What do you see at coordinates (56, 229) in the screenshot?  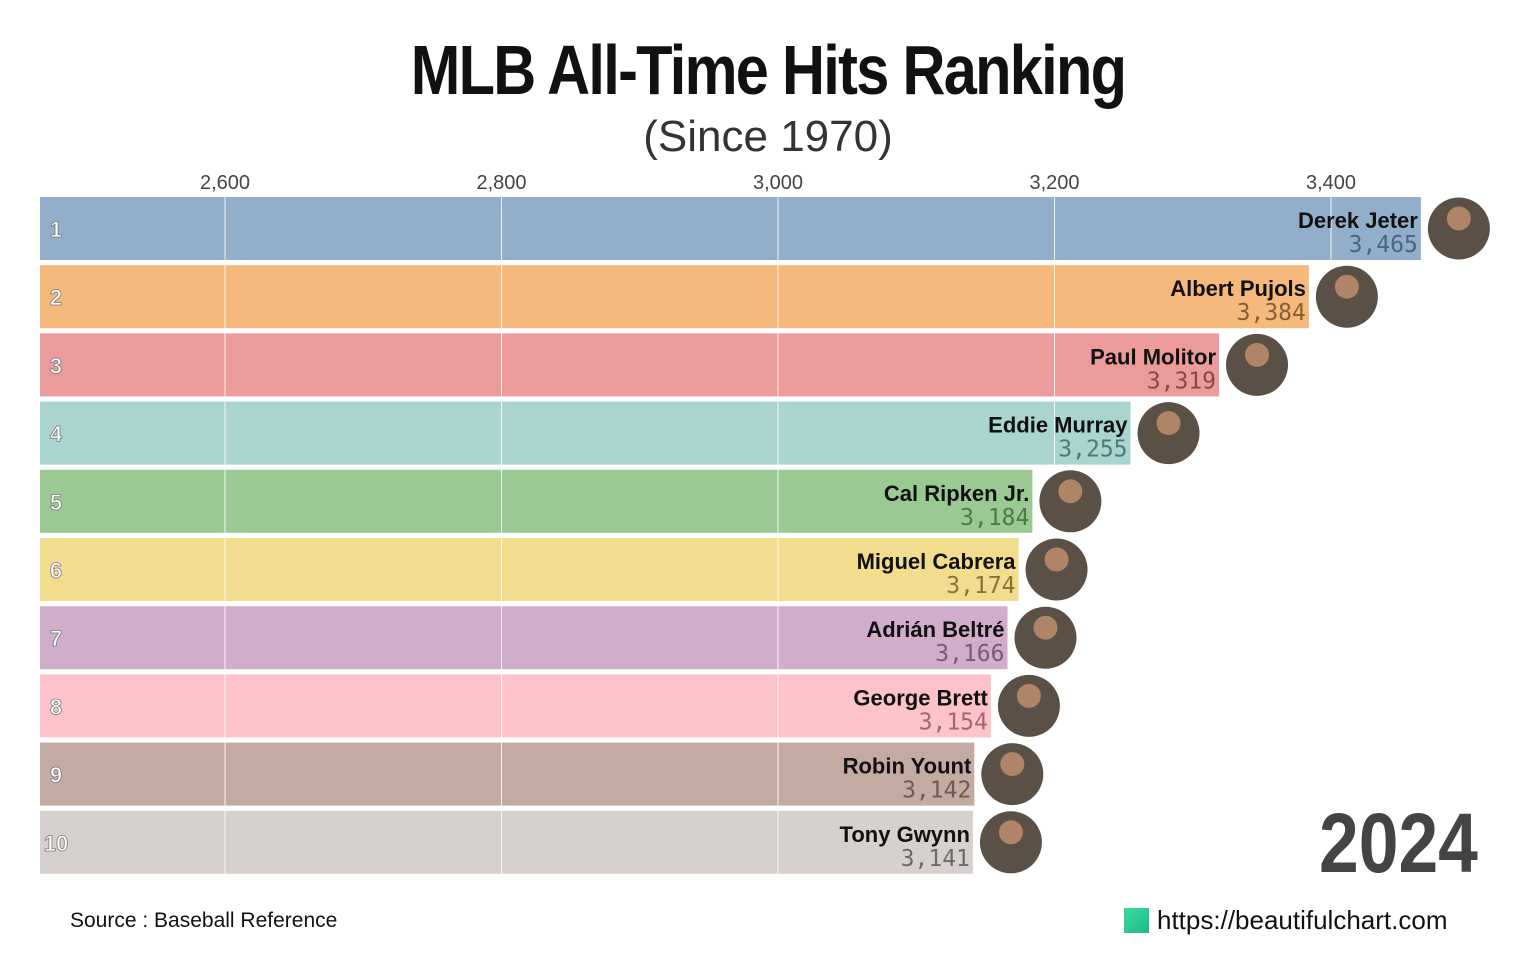 I see `rank-label: 1` at bounding box center [56, 229].